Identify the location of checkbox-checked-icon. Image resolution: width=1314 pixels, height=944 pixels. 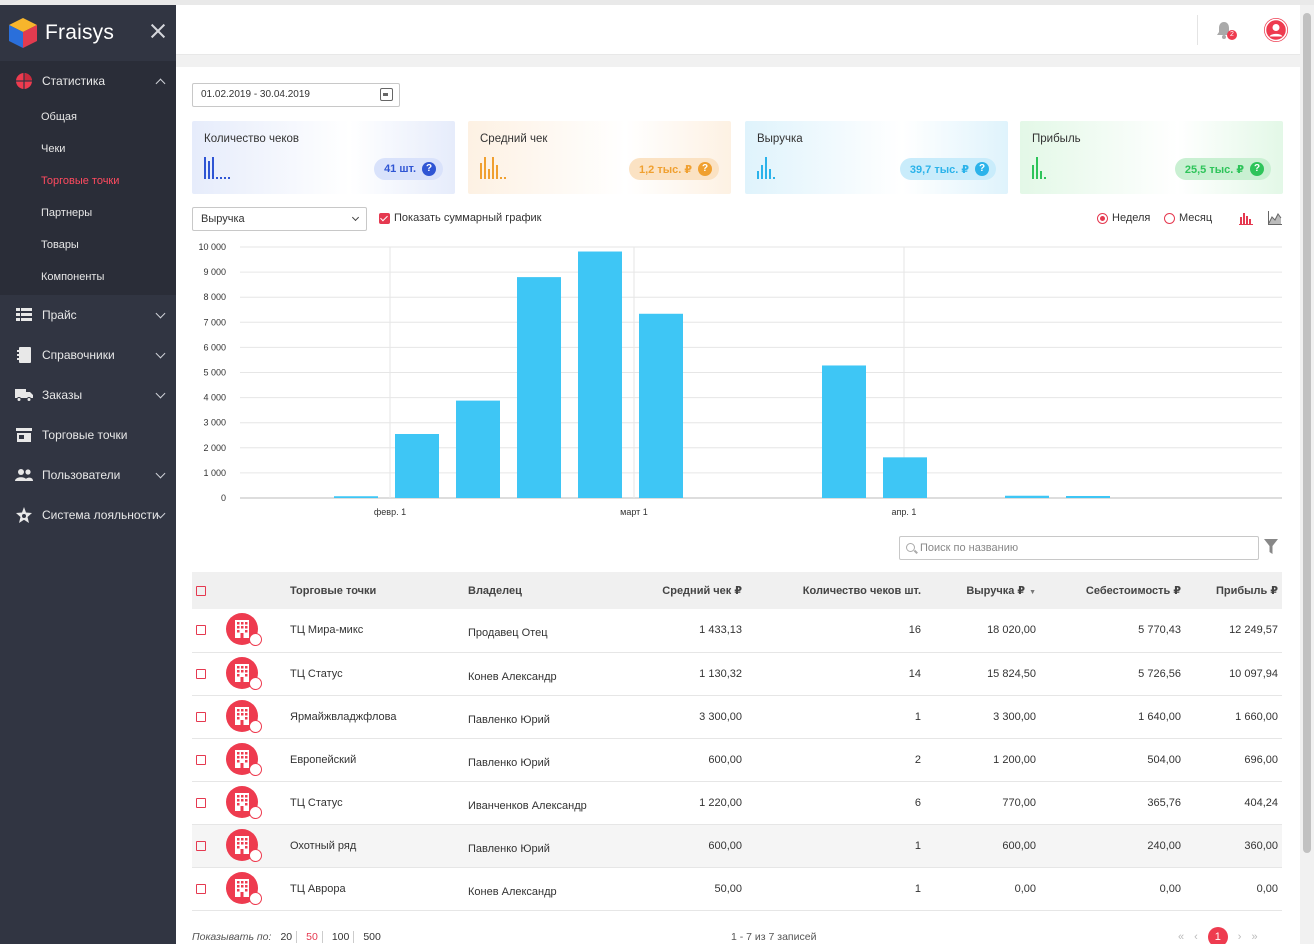
(384, 218).